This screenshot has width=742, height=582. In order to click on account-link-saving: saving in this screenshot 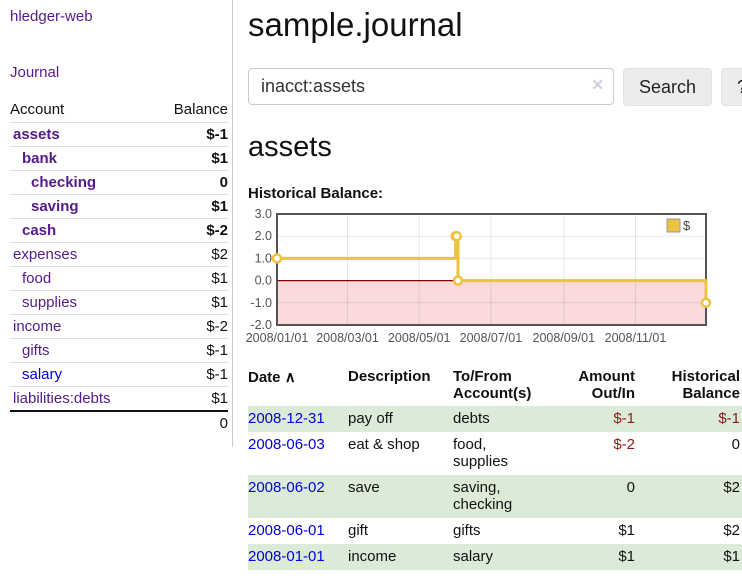, I will do `click(55, 206)`.